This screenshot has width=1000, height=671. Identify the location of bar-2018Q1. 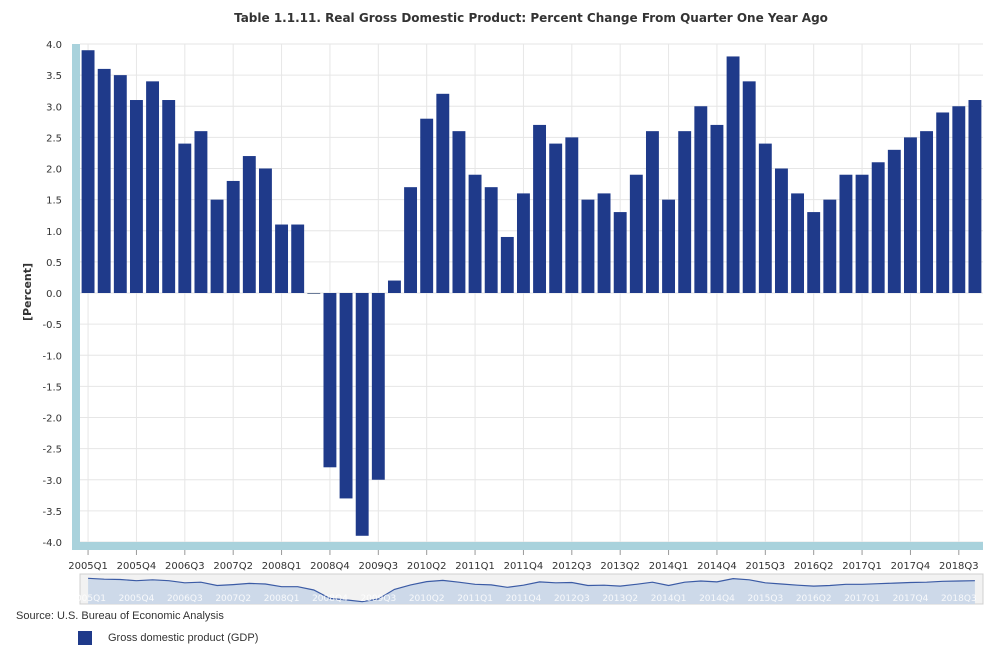
(927, 212).